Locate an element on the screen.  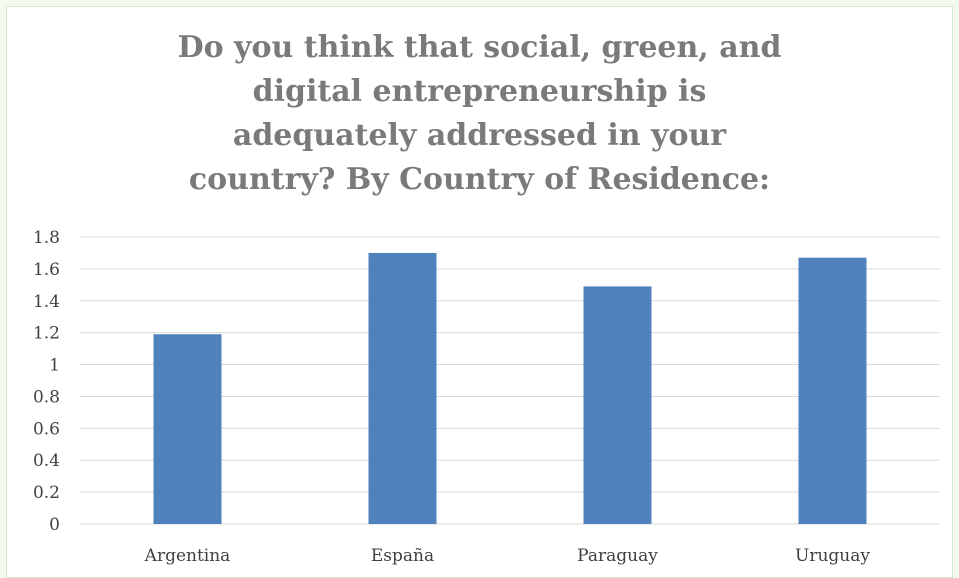
bar-paraguay is located at coordinates (617, 405).